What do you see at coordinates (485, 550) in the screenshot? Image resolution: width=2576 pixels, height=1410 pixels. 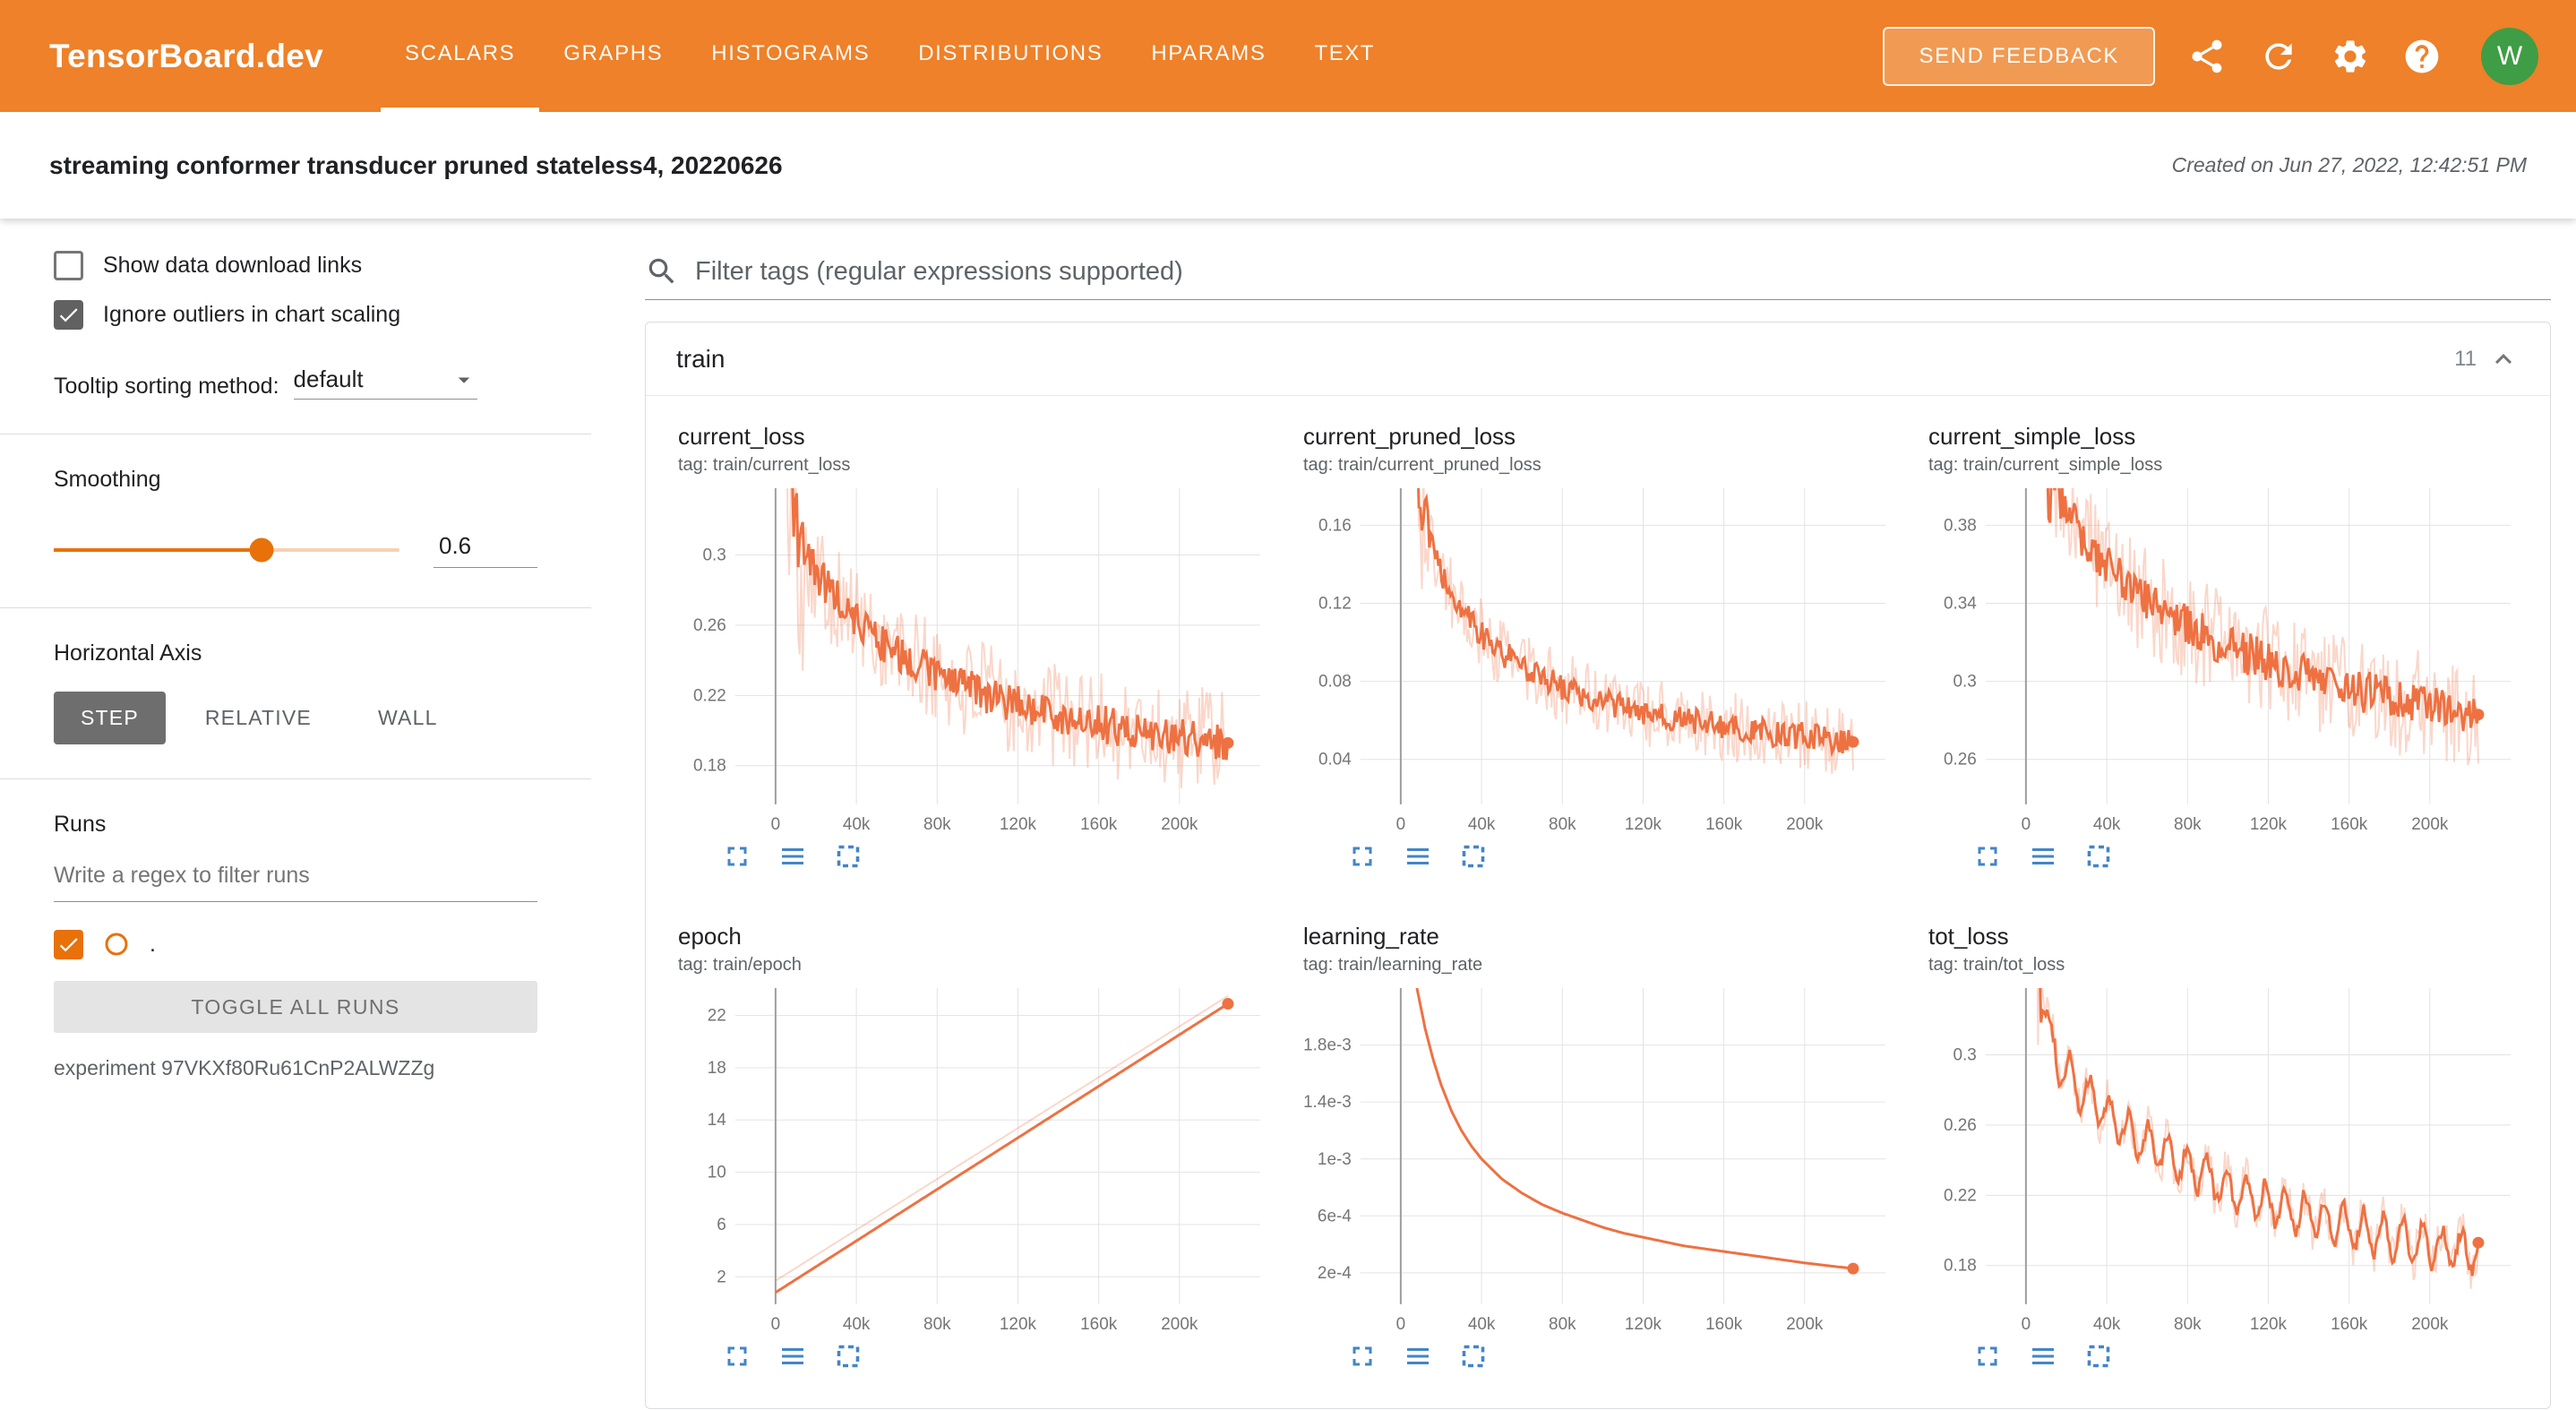 I see `smoothing-value-input` at bounding box center [485, 550].